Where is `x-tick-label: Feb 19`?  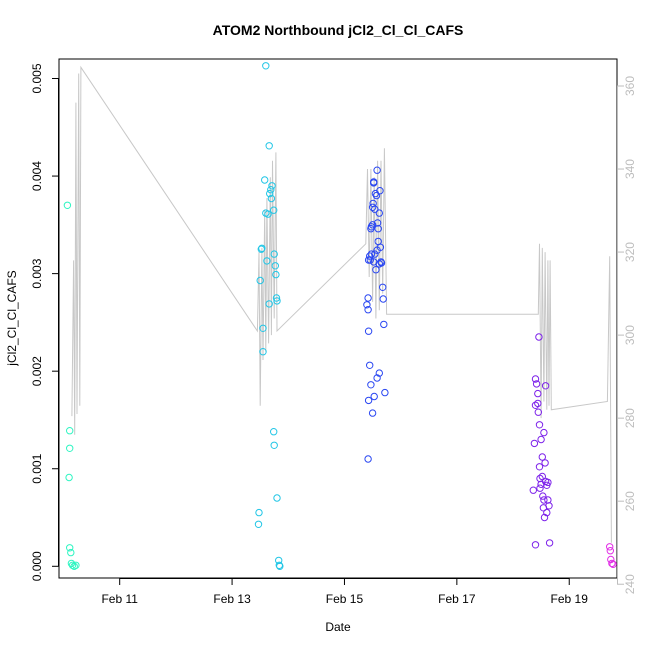
x-tick-label: Feb 19 is located at coordinates (570, 599).